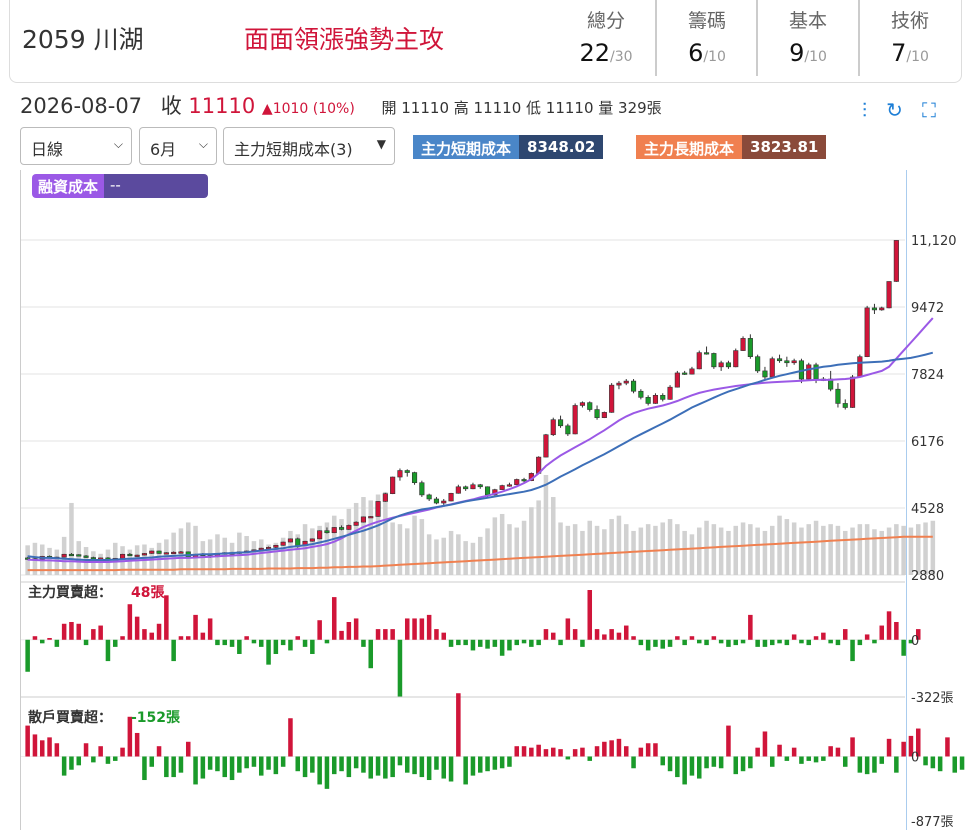 This screenshot has height=835, width=967. What do you see at coordinates (909, 38) in the screenshot?
I see `score-technical: 技術 7/10` at bounding box center [909, 38].